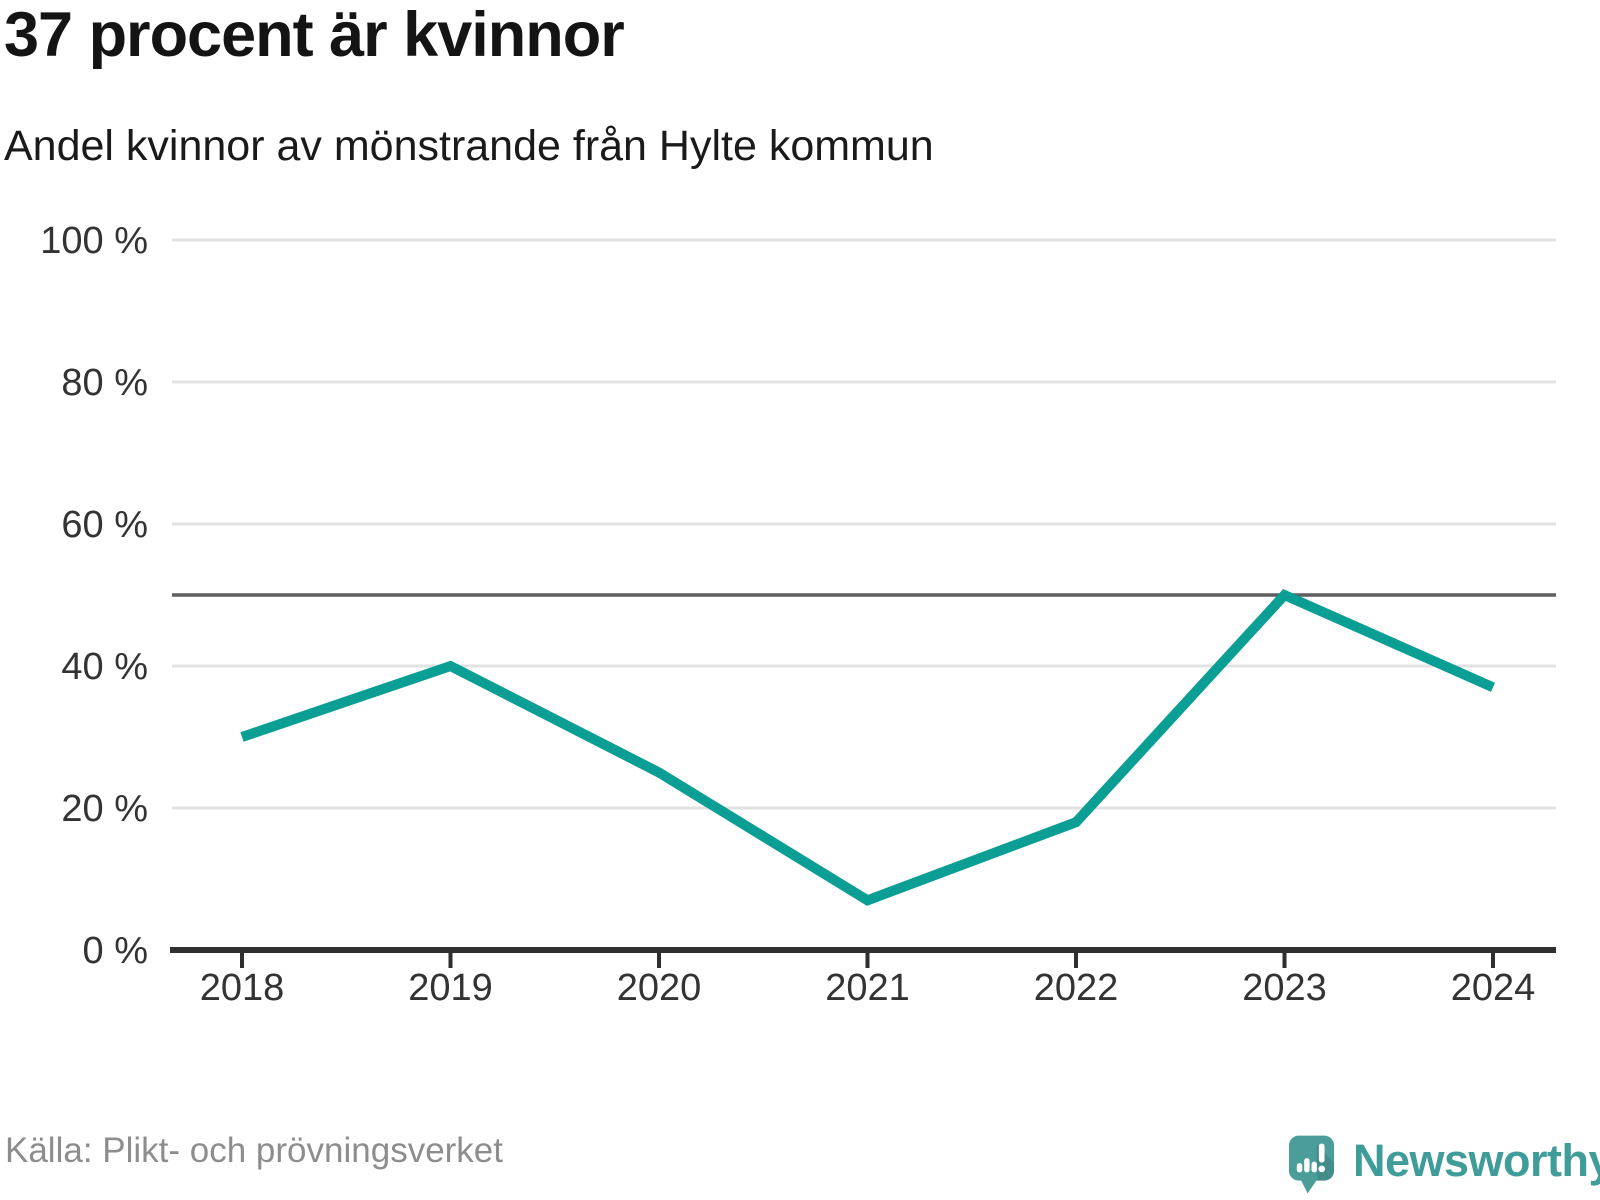 The image size is (1600, 1200). What do you see at coordinates (867, 960) in the screenshot?
I see `x-axis-ticks` at bounding box center [867, 960].